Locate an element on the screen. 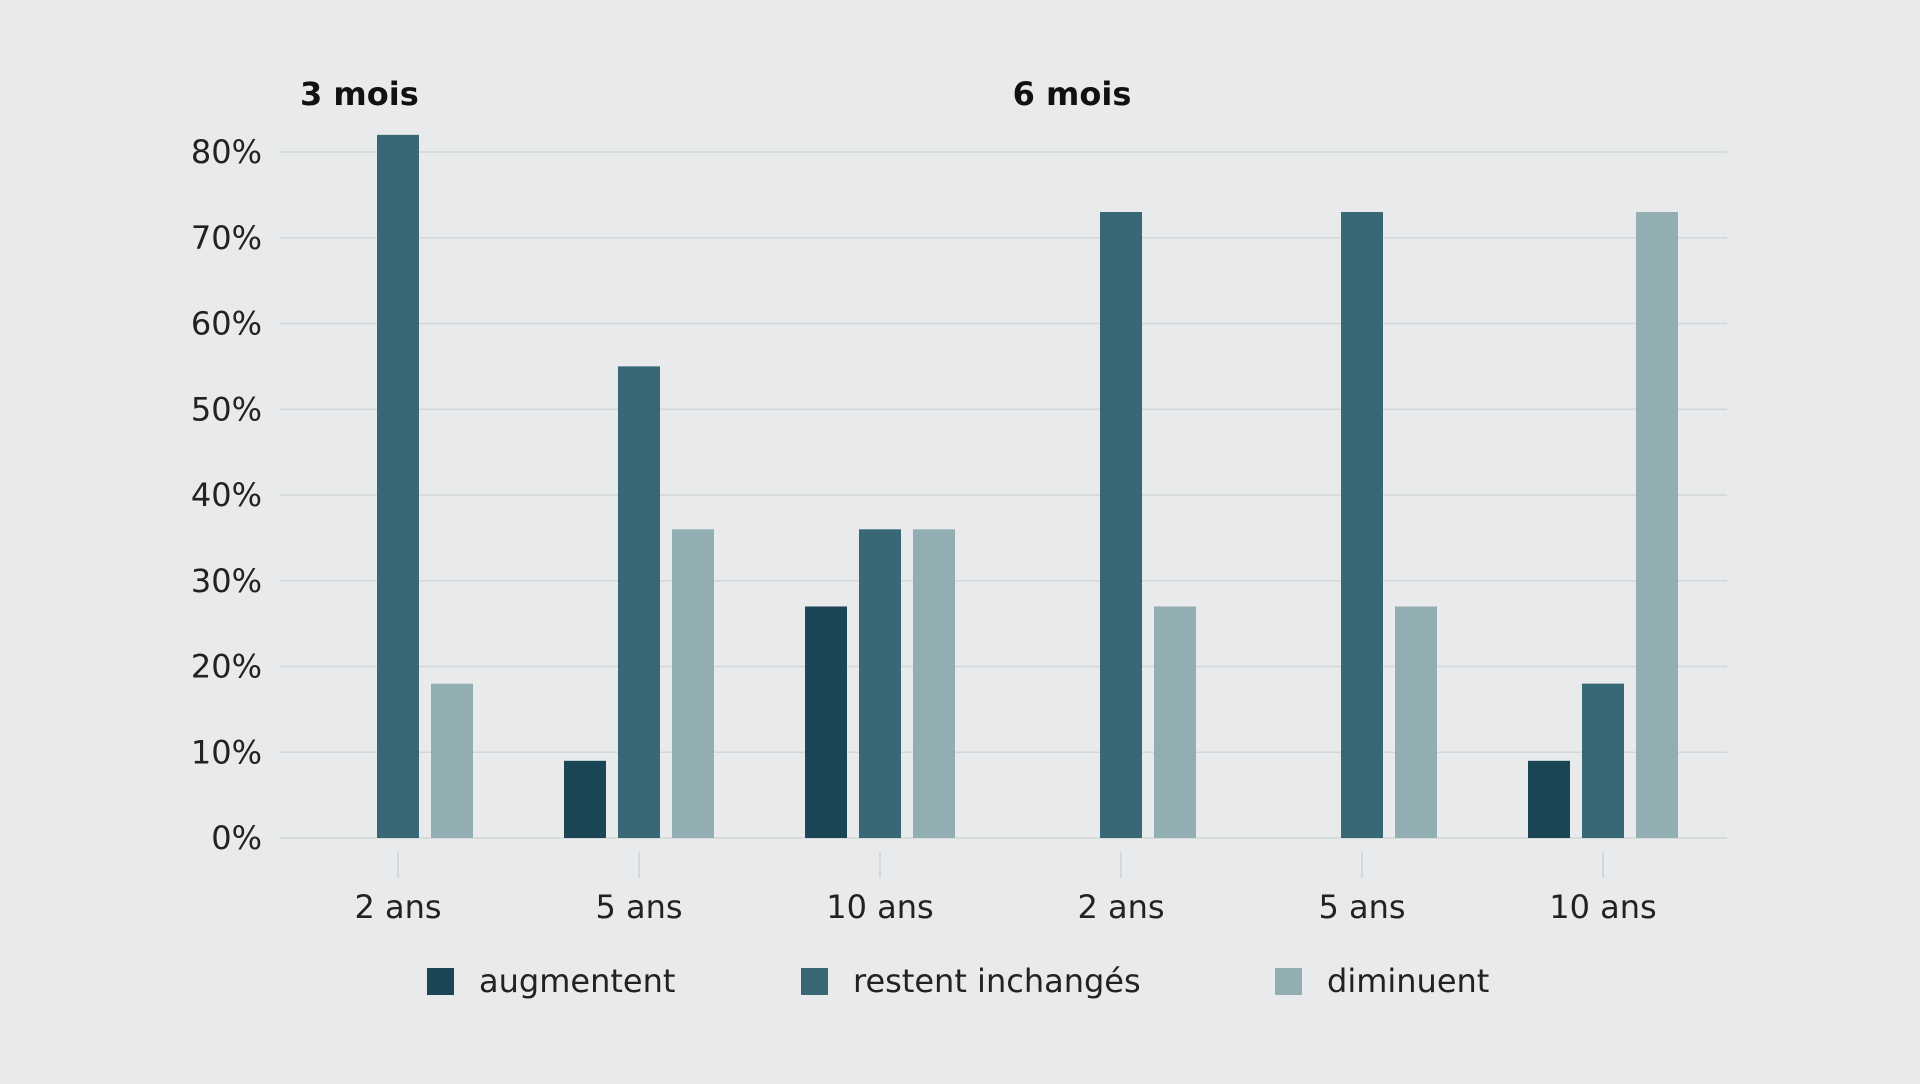 The width and height of the screenshot is (1920, 1084). y-tick-label: 20% is located at coordinates (226, 667).